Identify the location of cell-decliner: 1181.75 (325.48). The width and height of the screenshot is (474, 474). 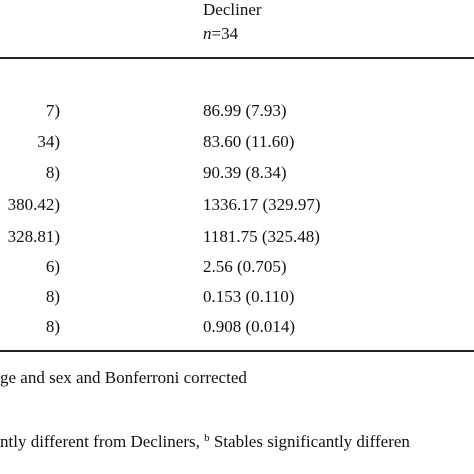
(261, 236).